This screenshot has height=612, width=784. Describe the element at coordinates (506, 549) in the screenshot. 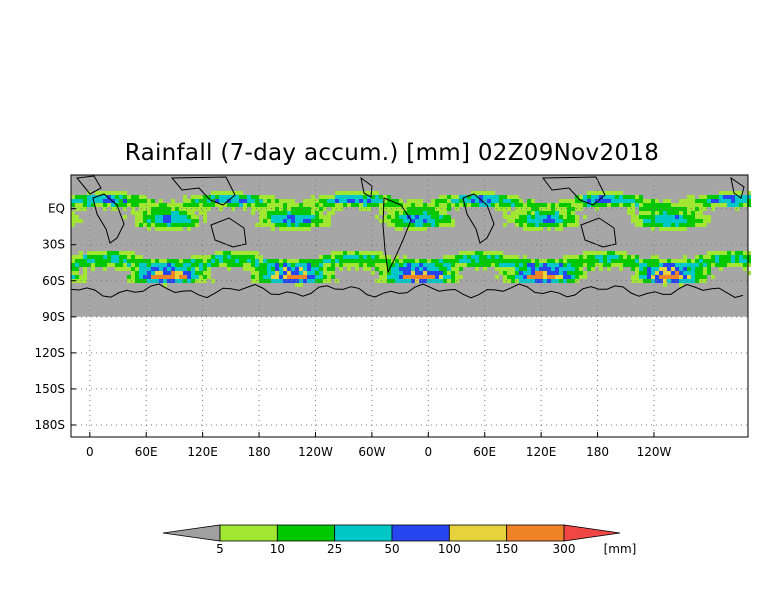

I see `colorbar-label: 150` at that location.